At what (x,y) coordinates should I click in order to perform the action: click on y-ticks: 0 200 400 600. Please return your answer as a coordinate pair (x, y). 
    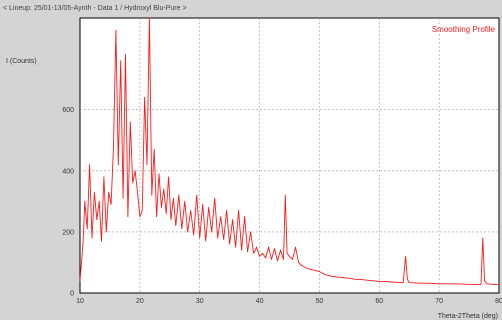
    Looking at the image, I should click on (68, 202).